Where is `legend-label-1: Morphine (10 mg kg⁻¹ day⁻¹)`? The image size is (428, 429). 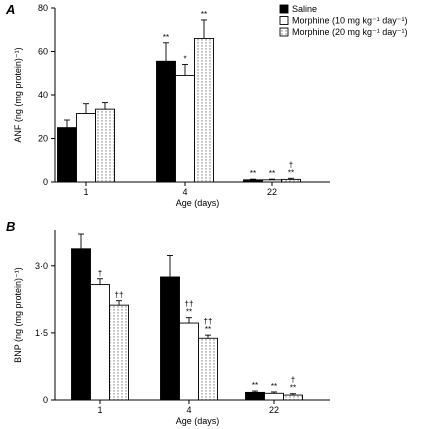
legend-label-1: Morphine (10 mg kg⁻¹ day⁻¹) is located at coordinates (350, 21).